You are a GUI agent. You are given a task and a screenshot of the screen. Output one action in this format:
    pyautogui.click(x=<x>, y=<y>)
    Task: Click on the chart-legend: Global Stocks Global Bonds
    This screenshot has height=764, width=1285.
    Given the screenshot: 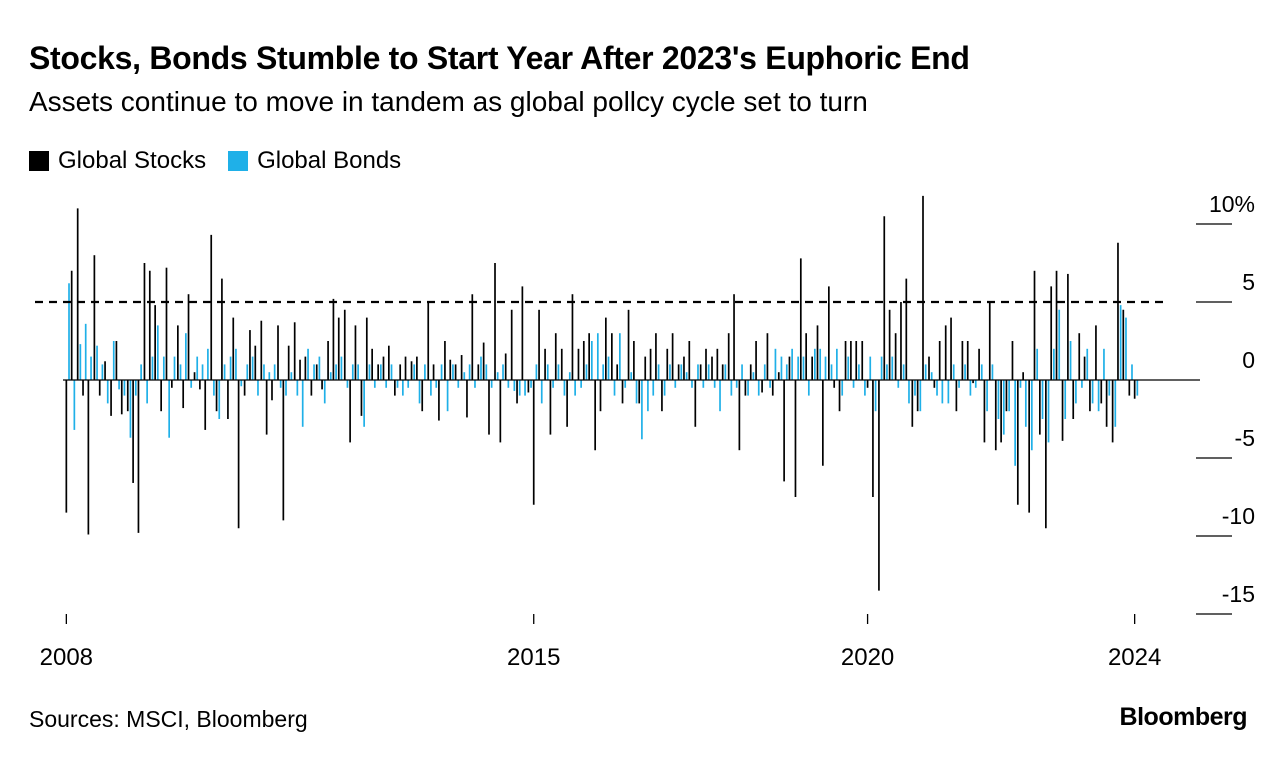 What is the action you would take?
    pyautogui.click(x=226, y=161)
    